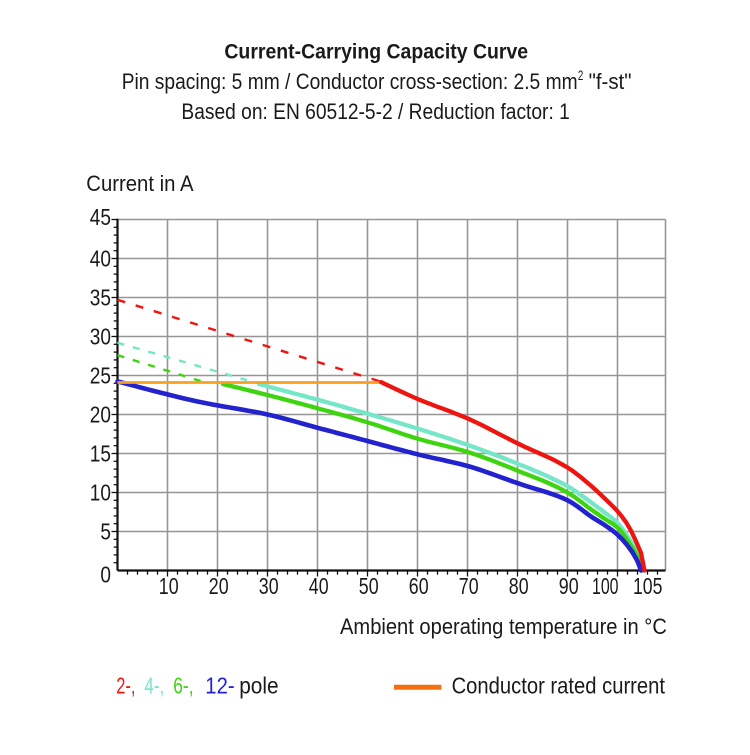  Describe the element at coordinates (648, 586) in the screenshot. I see `svg-text: 105` at that location.